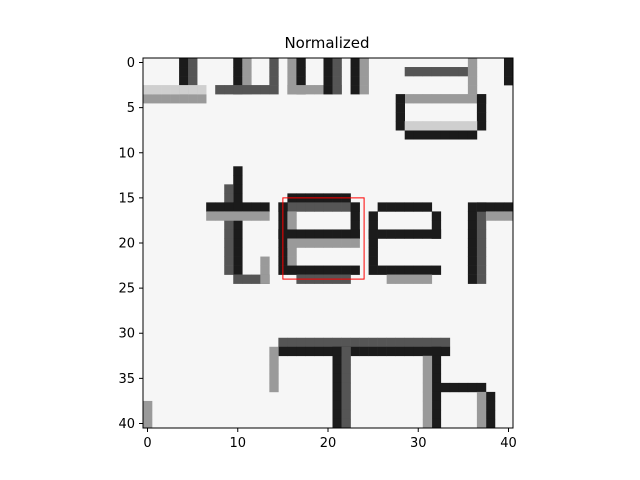 This screenshot has height=480, width=640. I want to click on y-tick-label: 25, so click(126, 289).